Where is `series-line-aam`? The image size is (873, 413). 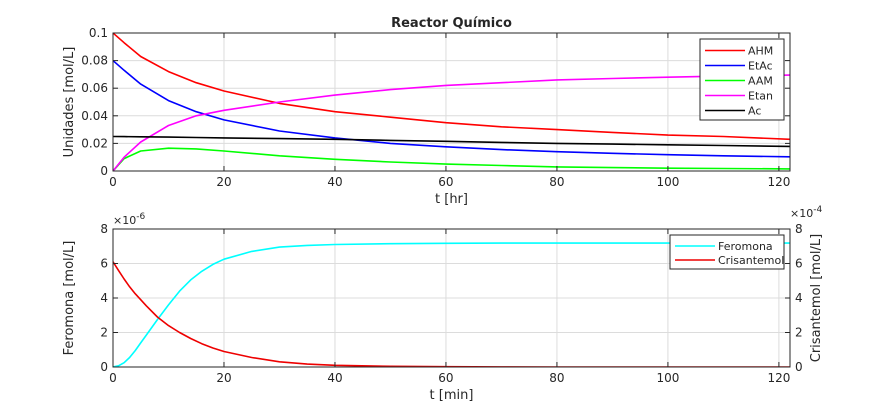
series-line-aam is located at coordinates (451, 159).